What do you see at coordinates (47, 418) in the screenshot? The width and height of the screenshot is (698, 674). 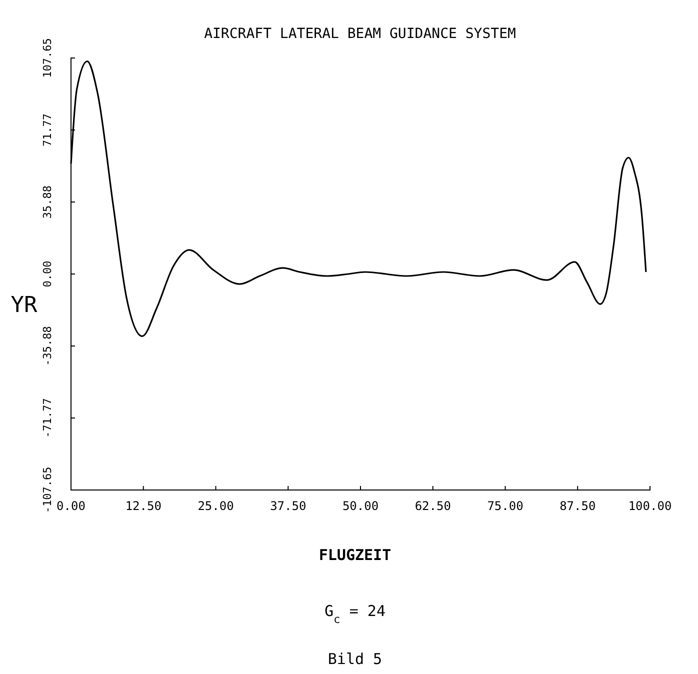 I see `y-tick-label: -71.77` at bounding box center [47, 418].